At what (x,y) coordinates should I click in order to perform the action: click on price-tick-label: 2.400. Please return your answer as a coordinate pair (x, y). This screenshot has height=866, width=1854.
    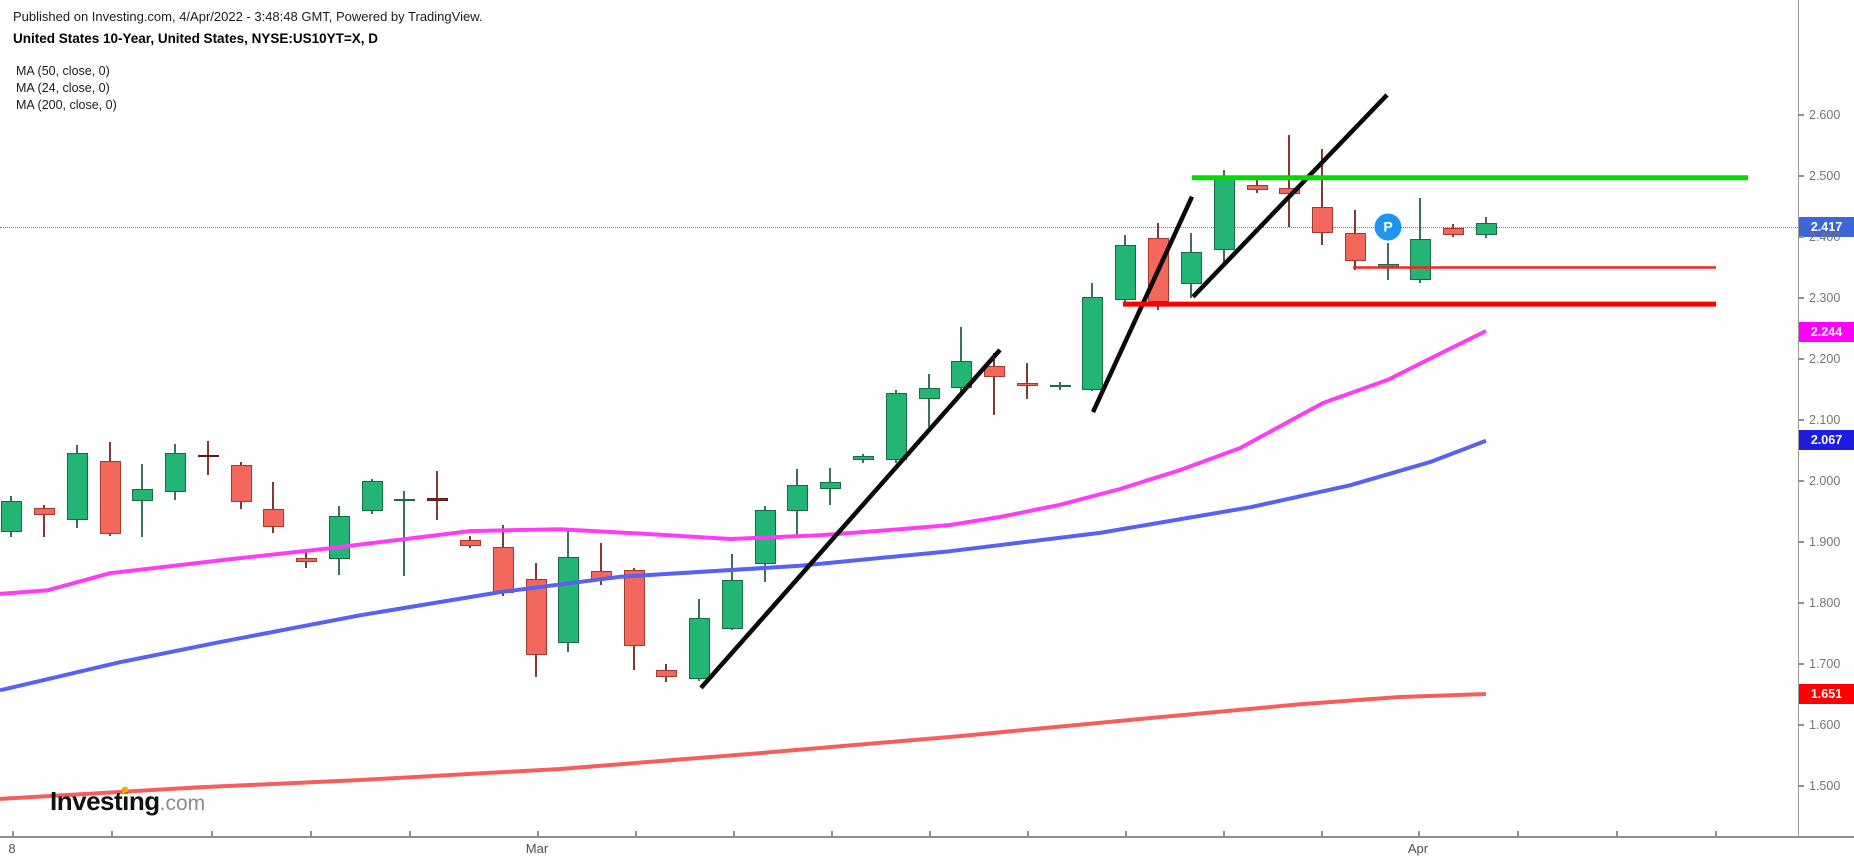
    Looking at the image, I should click on (1825, 237).